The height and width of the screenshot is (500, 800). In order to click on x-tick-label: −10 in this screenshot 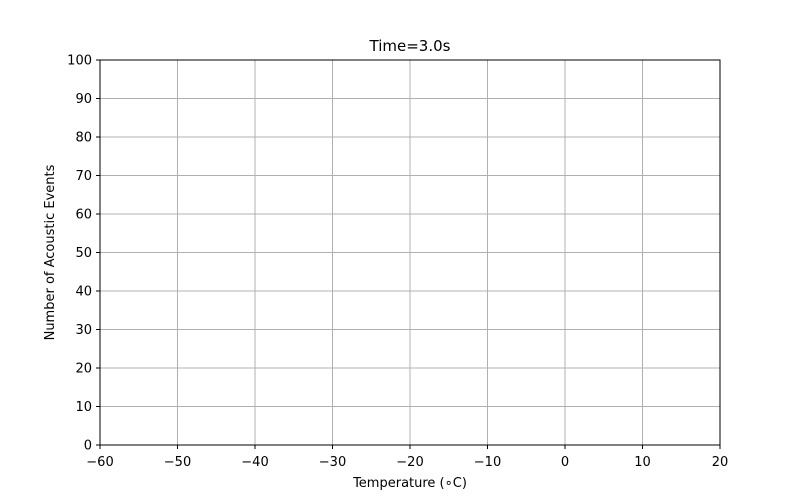, I will do `click(487, 462)`.